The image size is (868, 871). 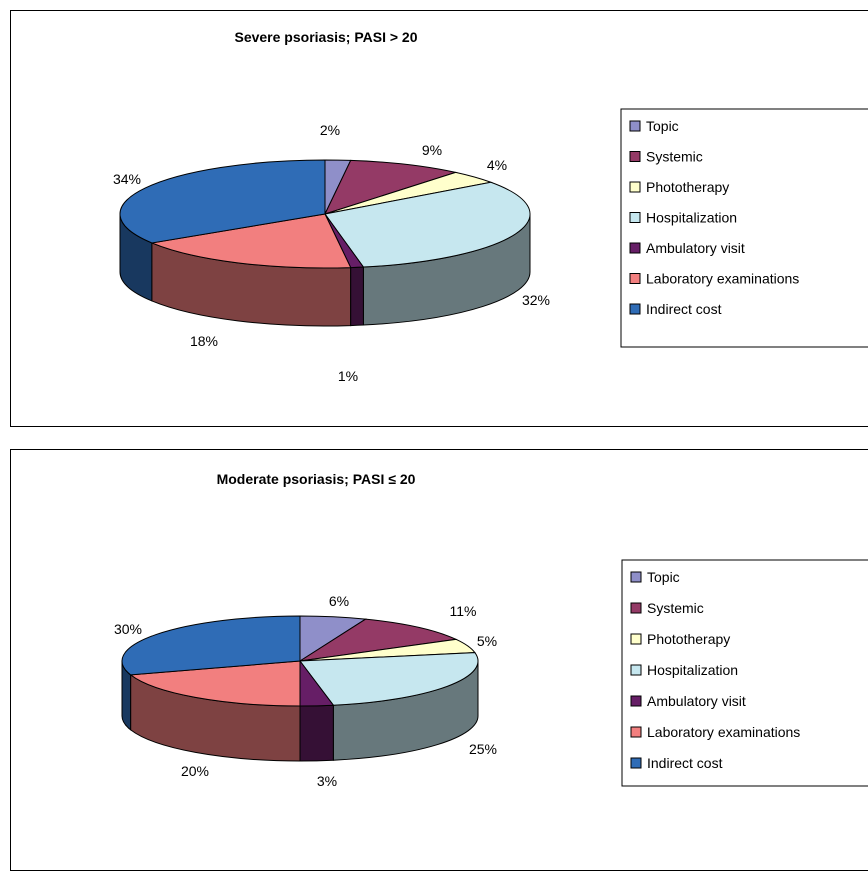 What do you see at coordinates (487, 641) in the screenshot?
I see `data-label-phototherapy: 5%` at bounding box center [487, 641].